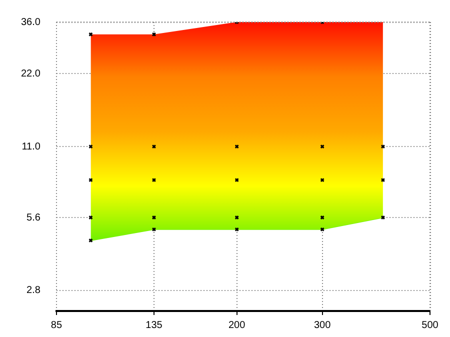 The width and height of the screenshot is (450, 337). What do you see at coordinates (30, 74) in the screenshot?
I see `y-tick-label: 22.0` at bounding box center [30, 74].